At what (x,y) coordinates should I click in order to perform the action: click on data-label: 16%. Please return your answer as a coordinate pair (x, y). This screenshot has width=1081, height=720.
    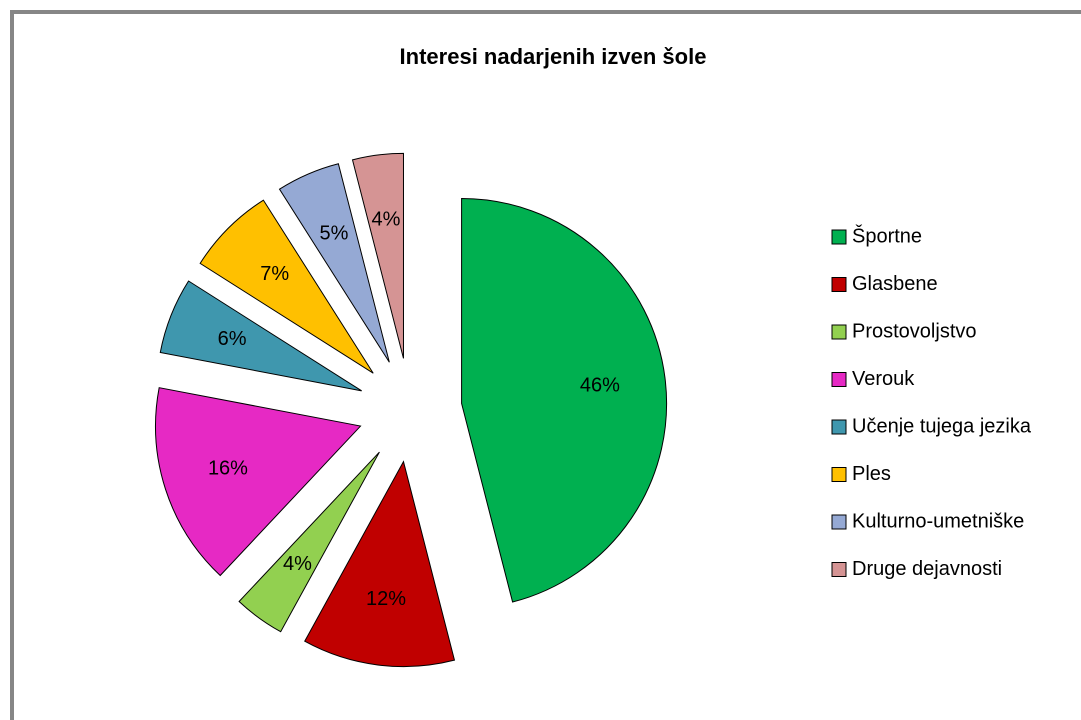
    Looking at the image, I should click on (228, 468).